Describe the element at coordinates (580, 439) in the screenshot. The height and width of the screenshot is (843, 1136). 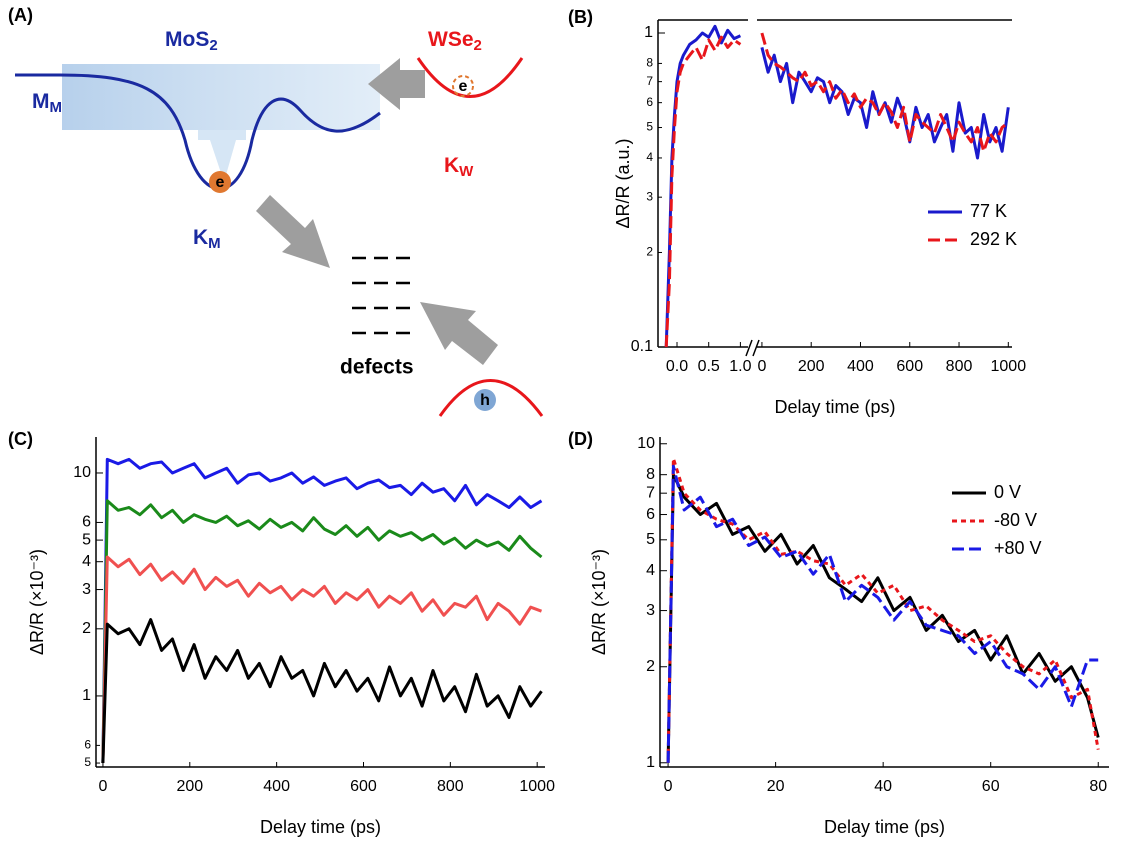
I see `panel-label: (D)` at that location.